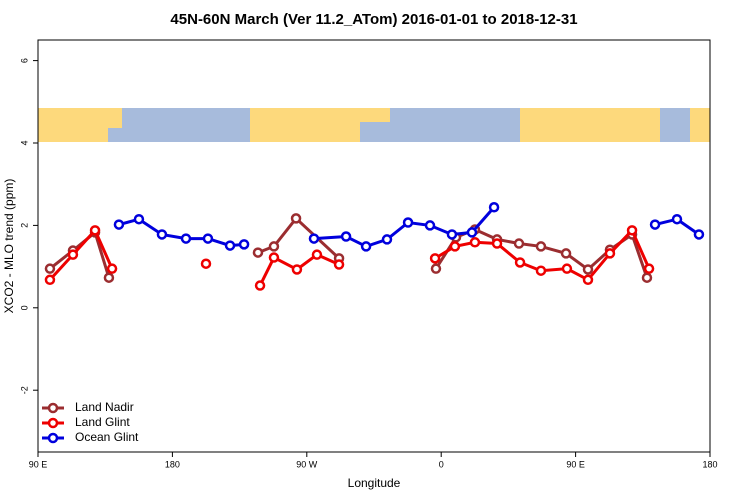 This screenshot has height=500, width=750. I want to click on legend-label: Land Glint, so click(102, 422).